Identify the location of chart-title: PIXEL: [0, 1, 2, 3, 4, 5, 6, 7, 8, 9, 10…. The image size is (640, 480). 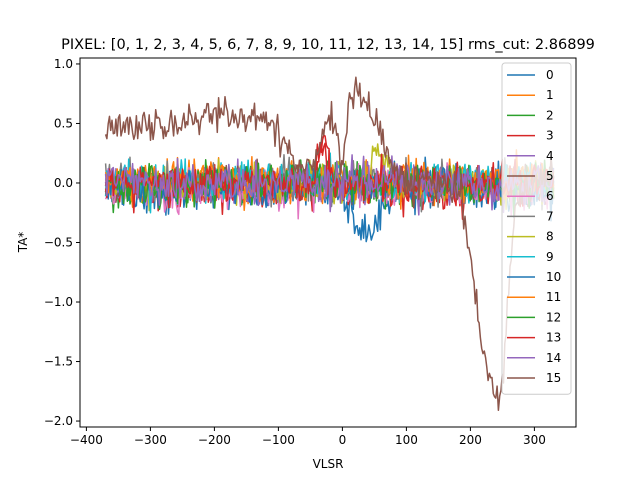
(328, 45).